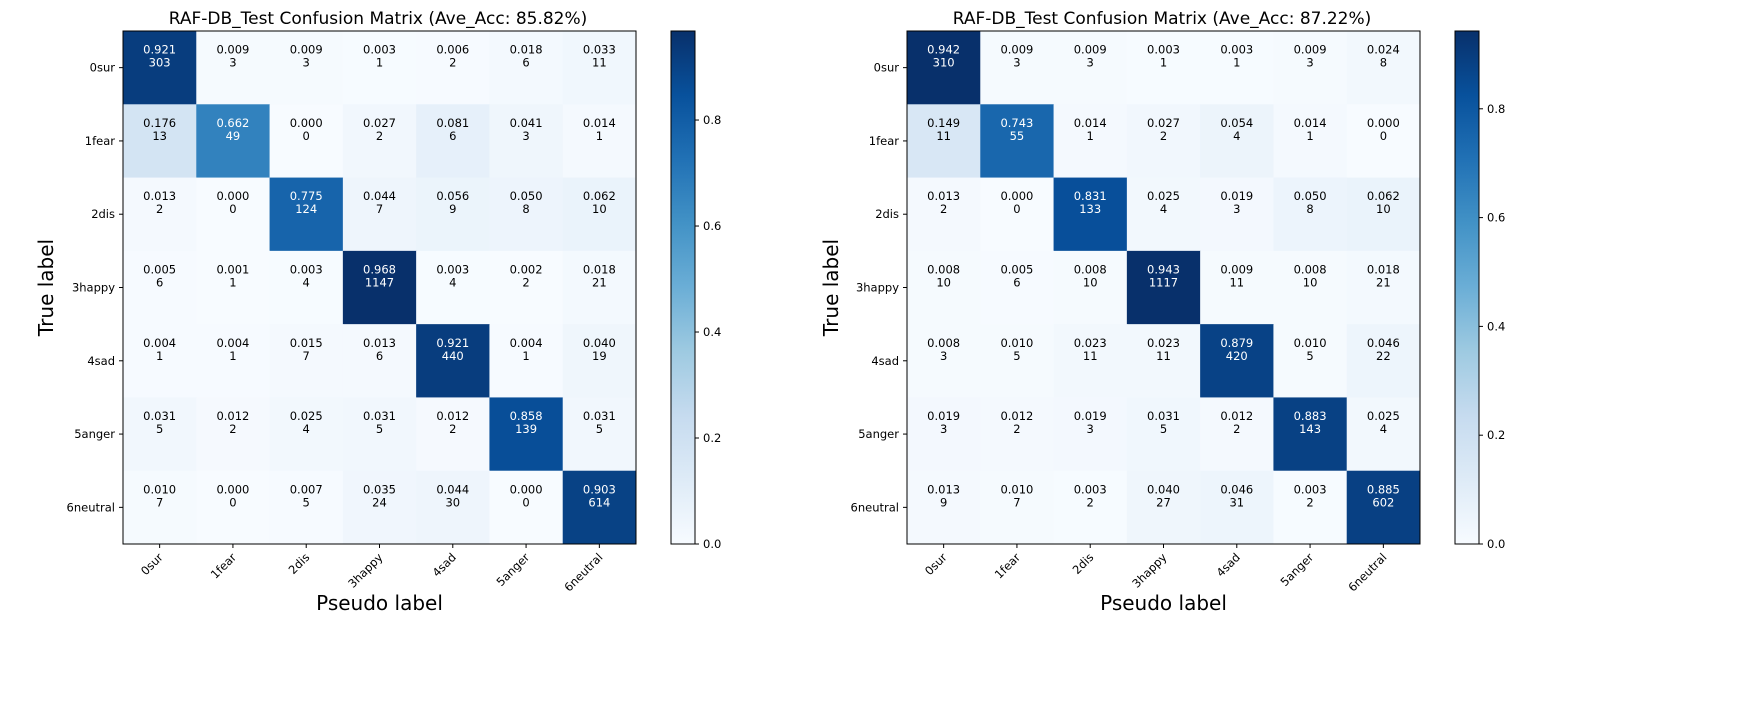 The height and width of the screenshot is (707, 1759). What do you see at coordinates (1016, 123) in the screenshot?
I see `cell-ratio-label: 0.743` at bounding box center [1016, 123].